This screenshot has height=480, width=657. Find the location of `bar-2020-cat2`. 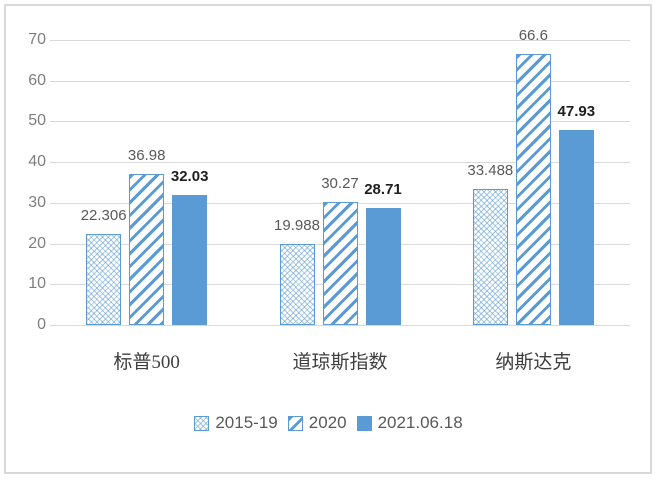

bar-2020-cat2 is located at coordinates (533, 189).